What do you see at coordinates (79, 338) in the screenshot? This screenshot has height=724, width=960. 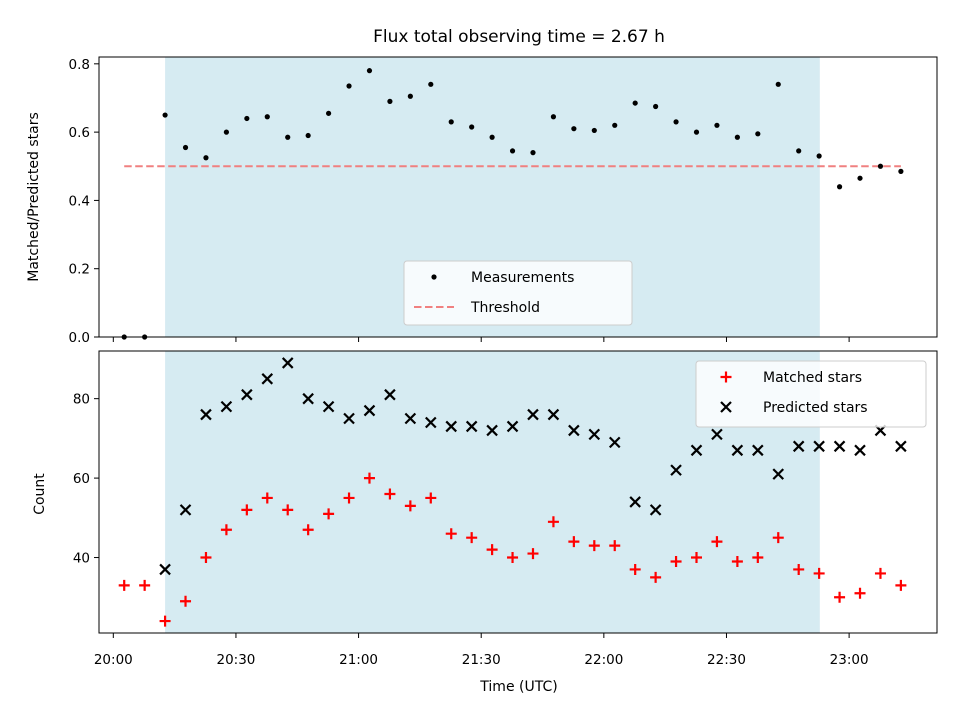 I see `y-tick-label: 0.0` at bounding box center [79, 338].